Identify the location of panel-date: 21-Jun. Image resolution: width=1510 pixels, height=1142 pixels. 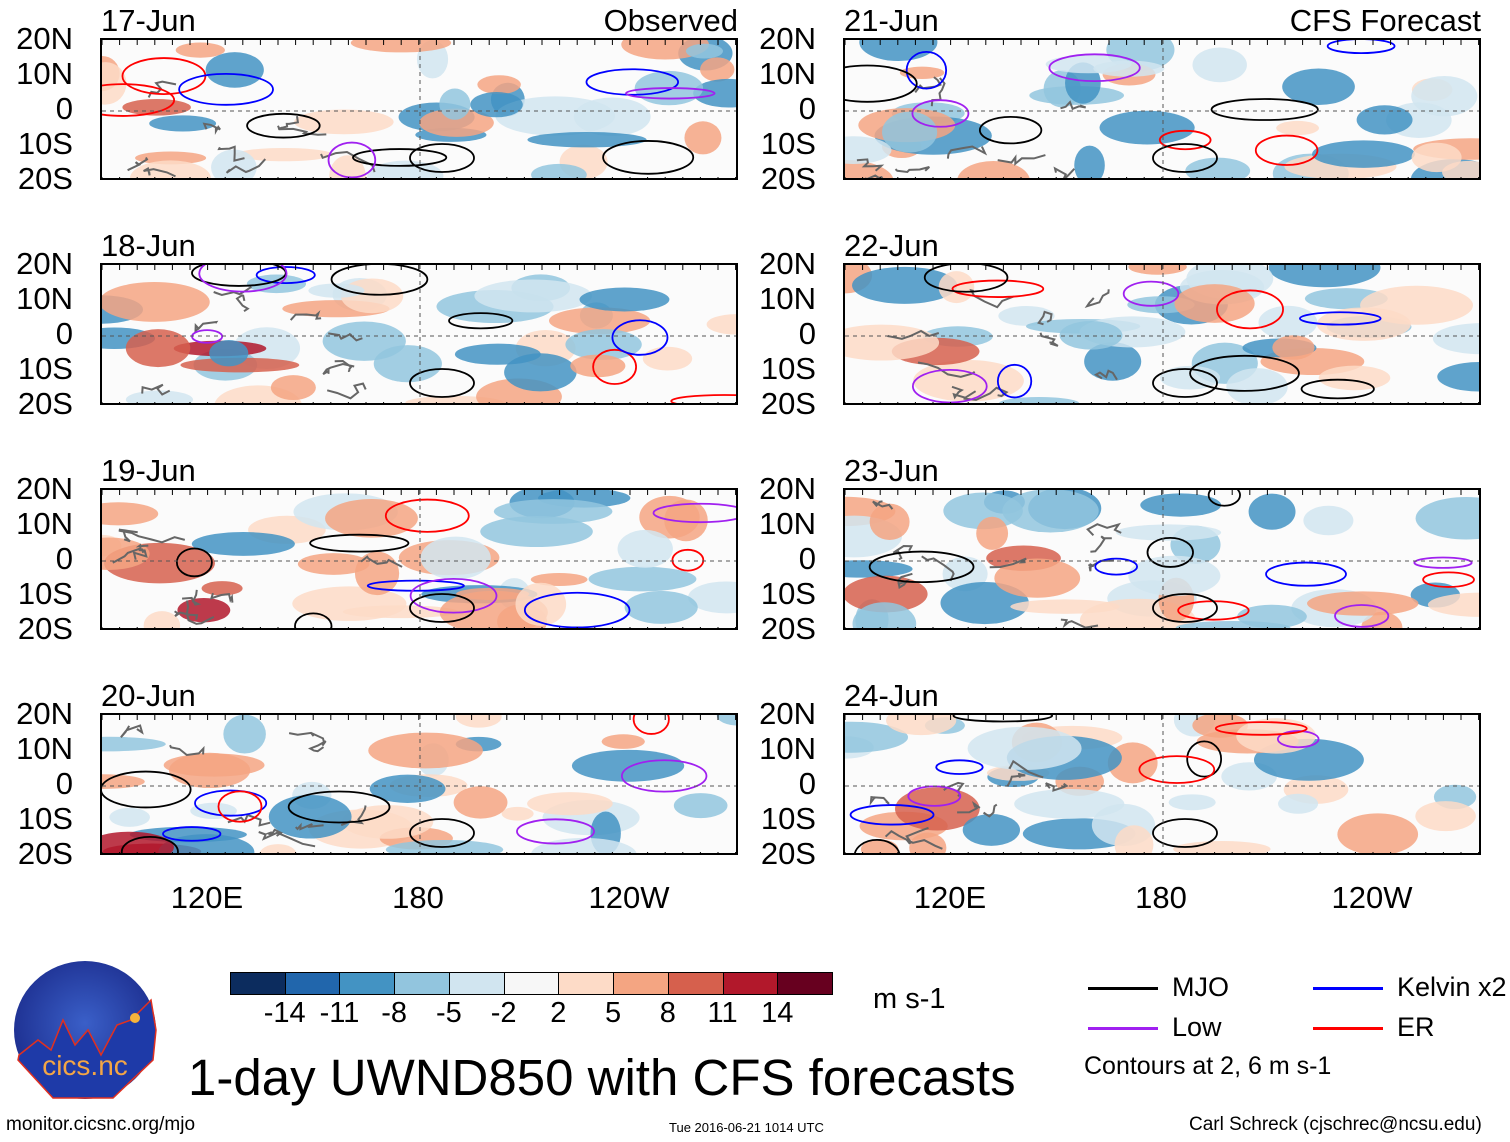
(891, 20).